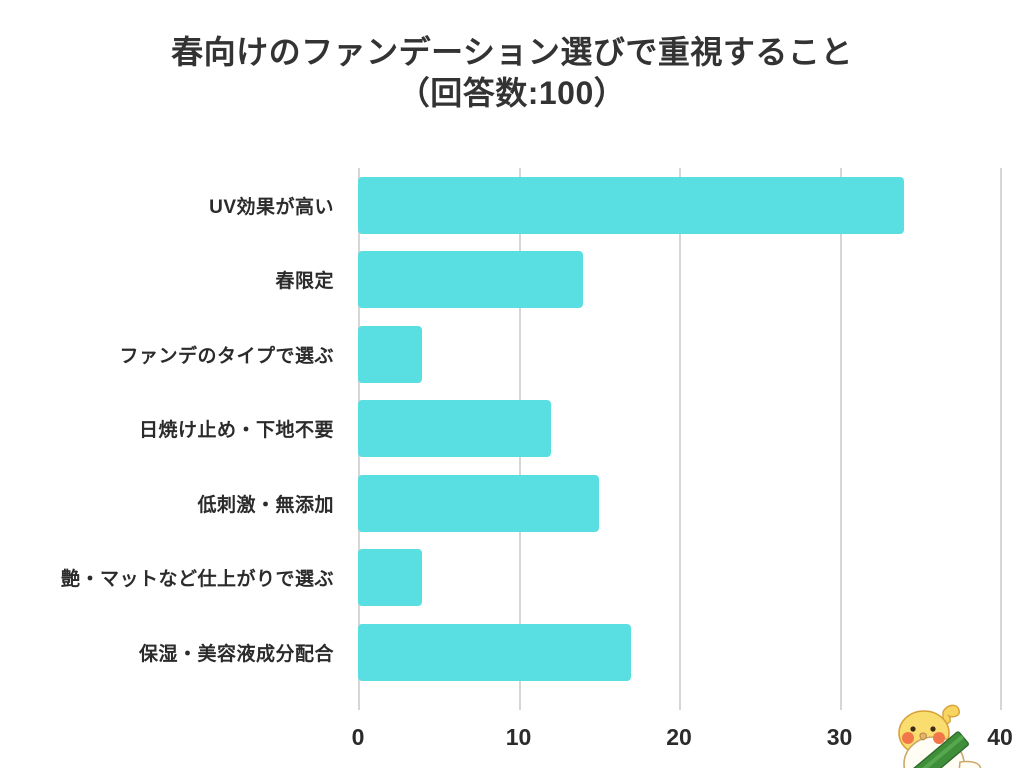 The height and width of the screenshot is (768, 1024). What do you see at coordinates (197, 580) in the screenshot?
I see `y-axis-category-label: 艶・マットなど仕上がりで選ぶ` at bounding box center [197, 580].